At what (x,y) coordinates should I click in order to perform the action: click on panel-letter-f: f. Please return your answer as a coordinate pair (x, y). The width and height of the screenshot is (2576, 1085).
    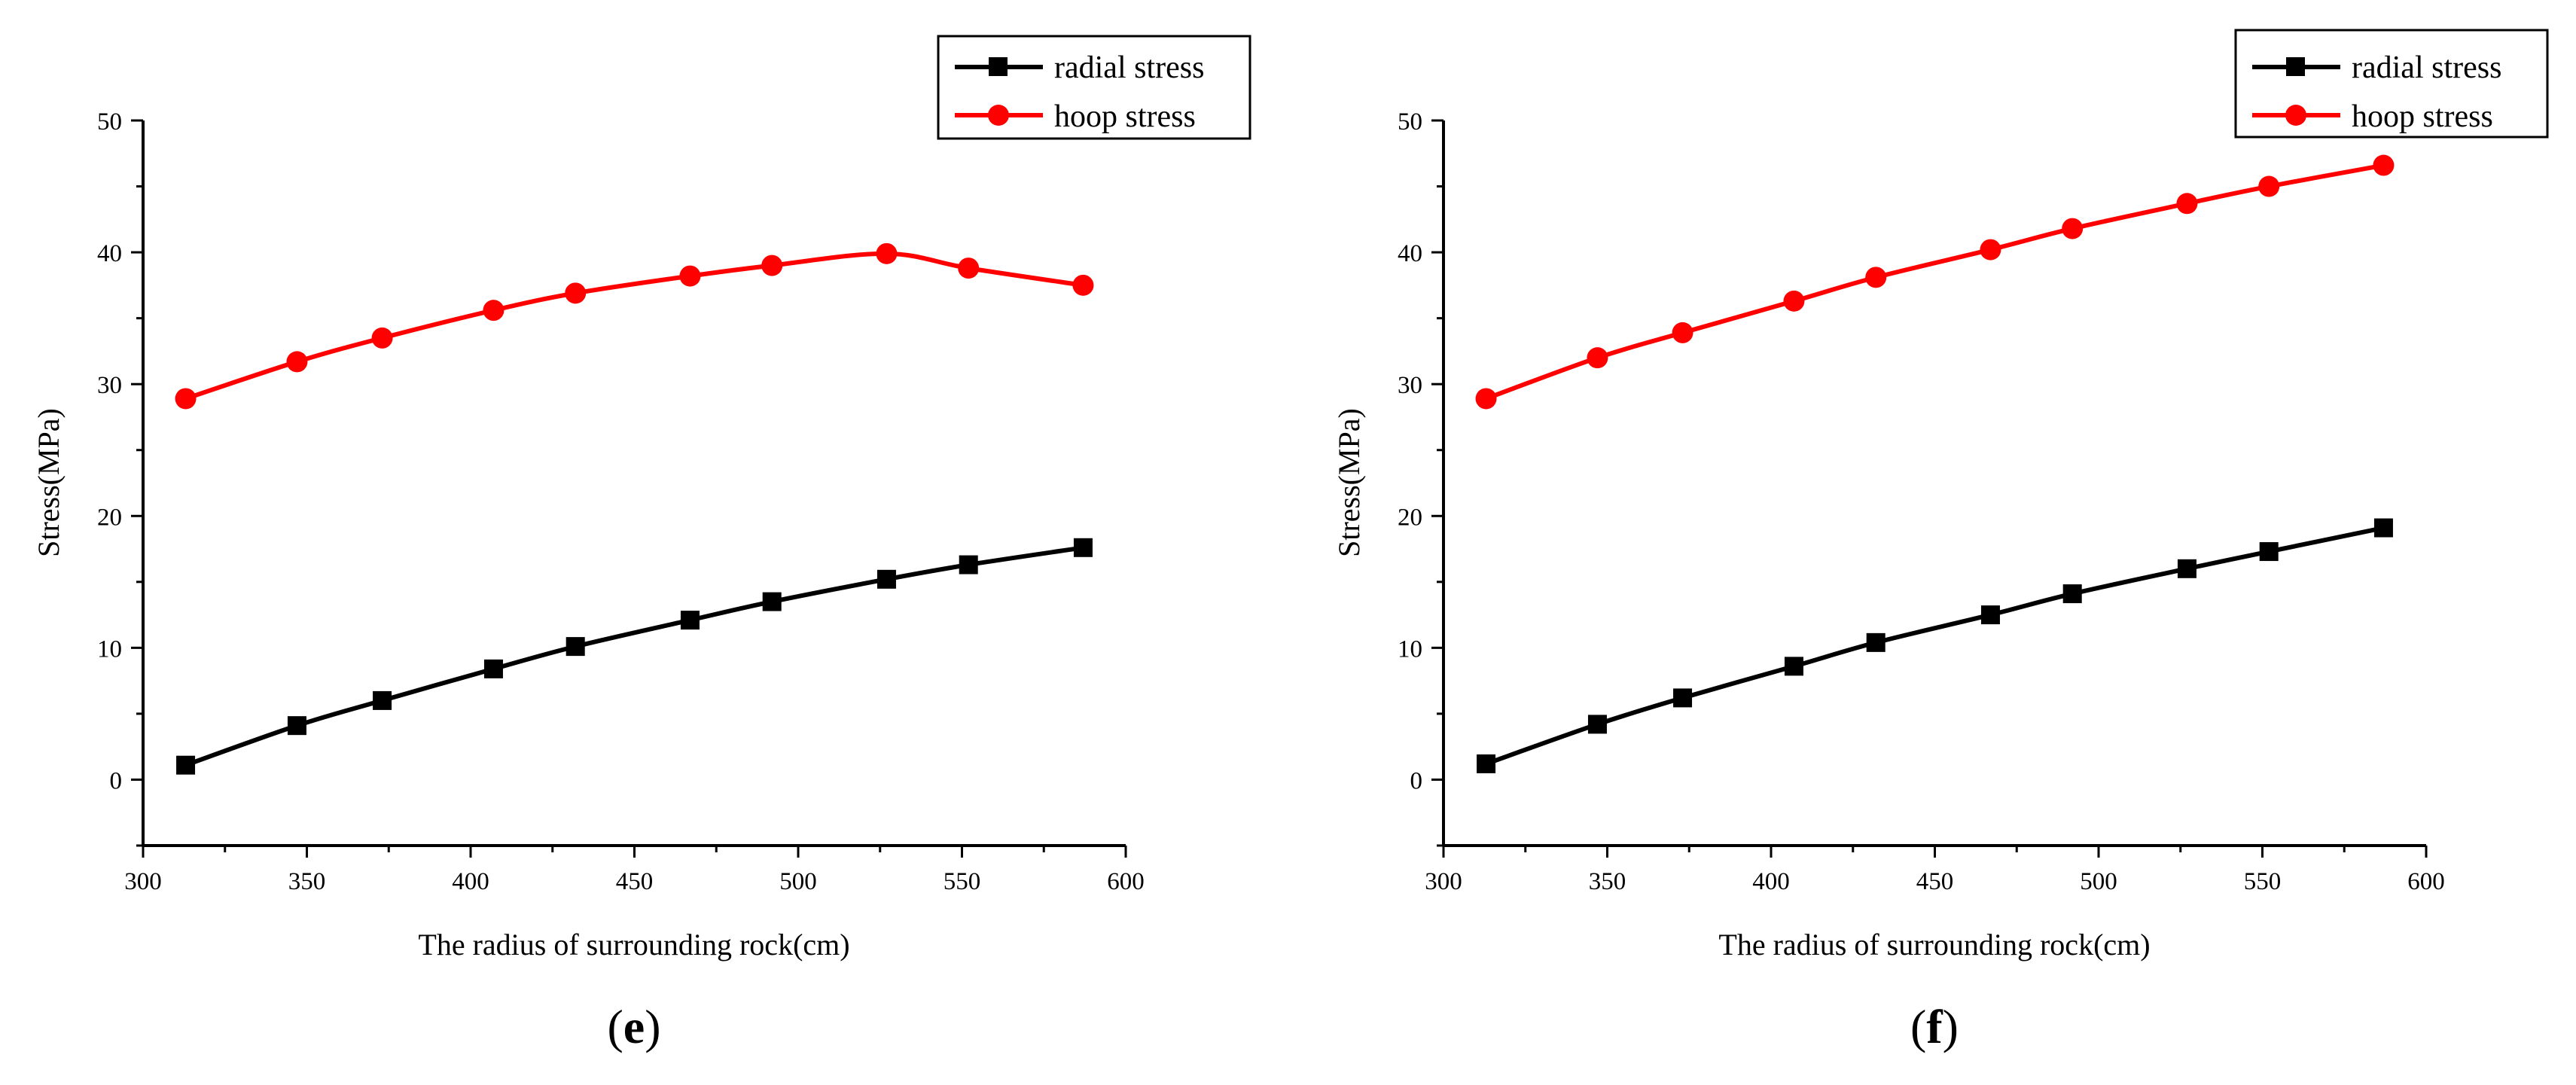
    Looking at the image, I should click on (1934, 1026).